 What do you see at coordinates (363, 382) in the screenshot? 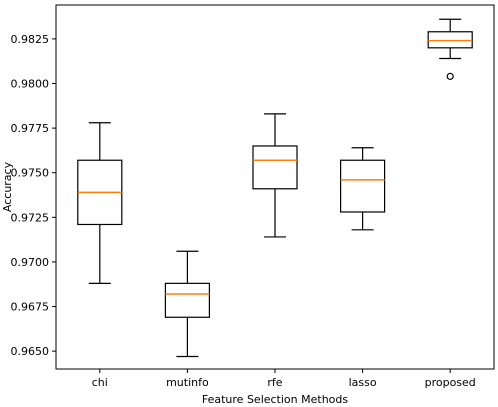
I see `x-tick-label: lasso` at bounding box center [363, 382].